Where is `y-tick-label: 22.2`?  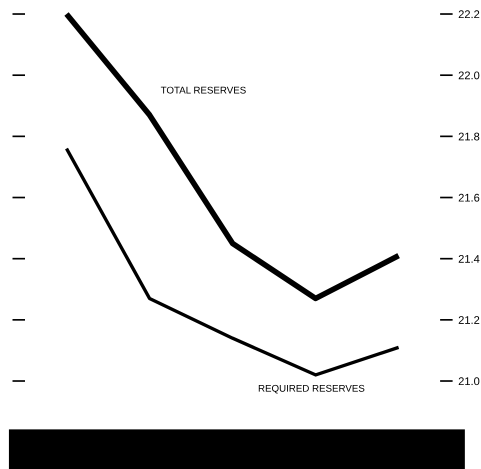
y-tick-label: 22.2 is located at coordinates (469, 14).